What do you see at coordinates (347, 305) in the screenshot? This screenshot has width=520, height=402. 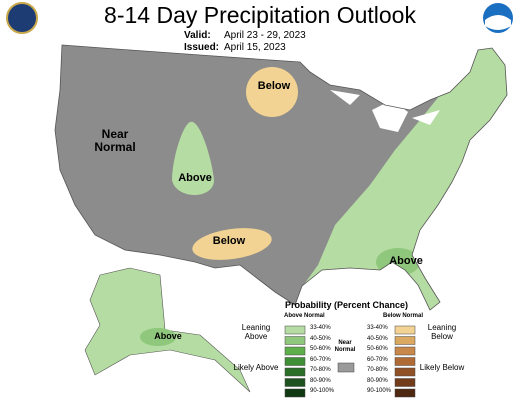 I see `legend-title: Probability (Percent Chance)` at bounding box center [347, 305].